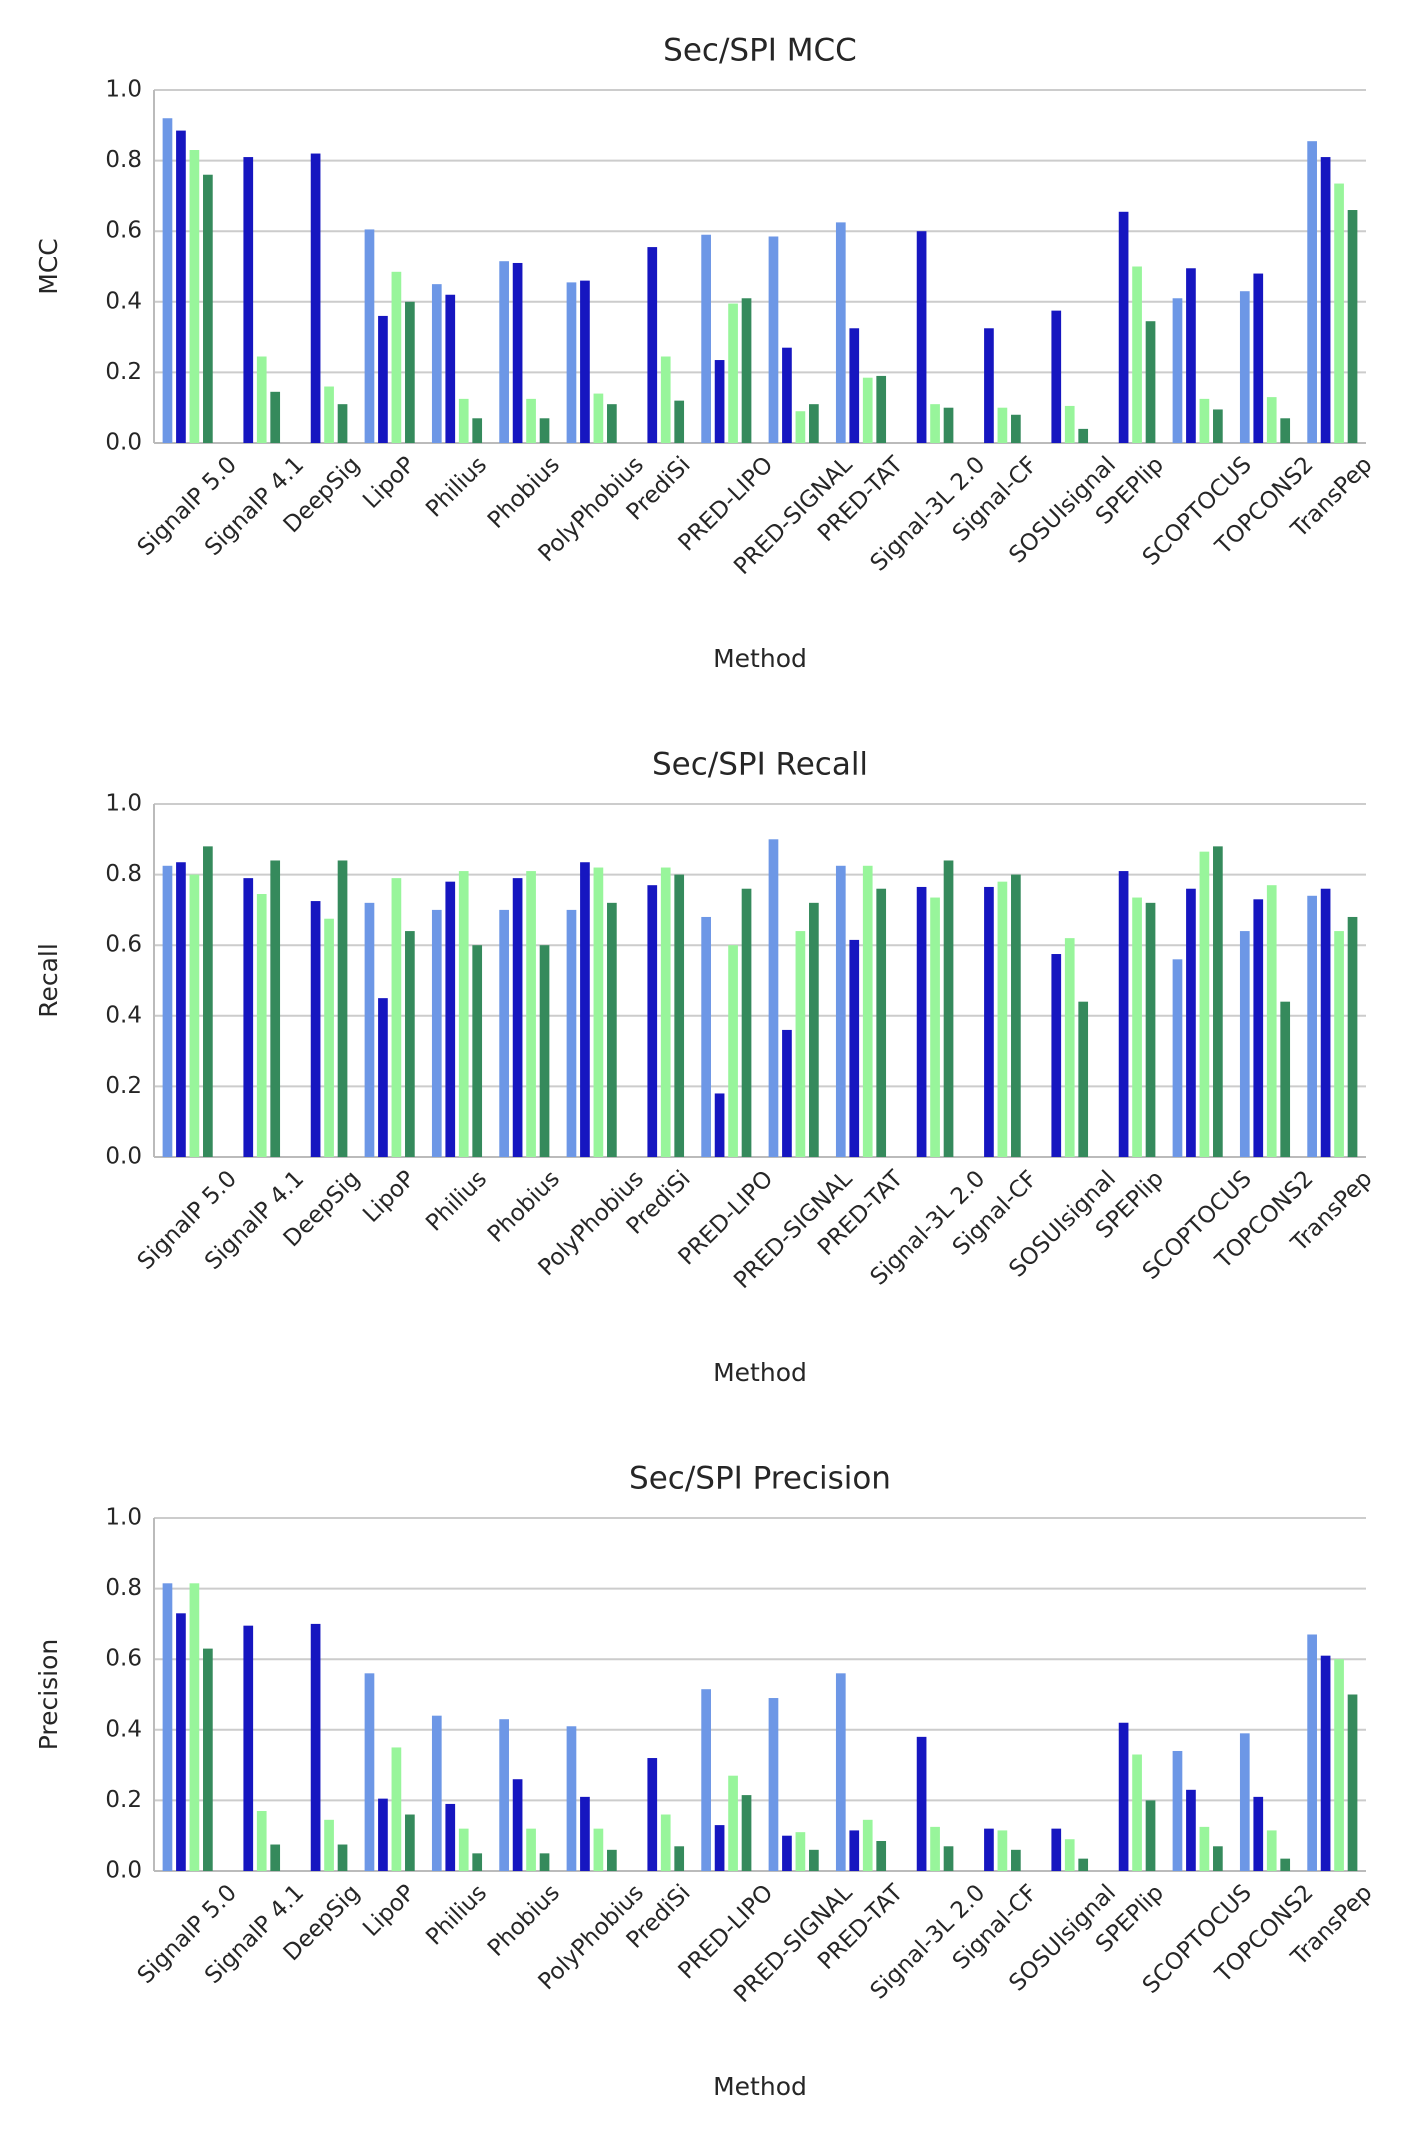  Describe the element at coordinates (123, 1588) in the screenshot. I see `y-tick-label: 0.8` at that location.